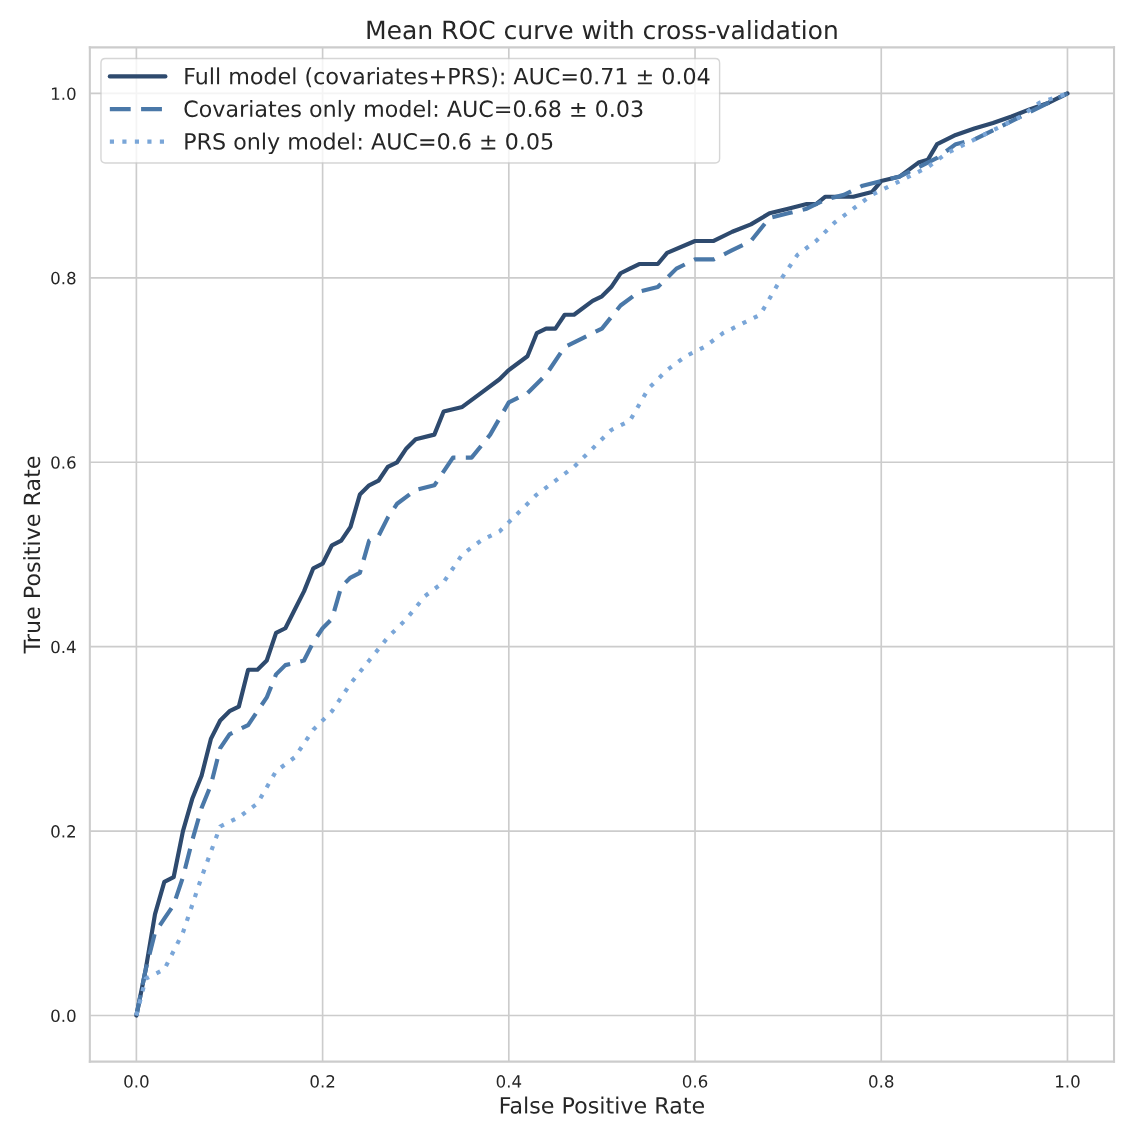 Image resolution: width=1123 pixels, height=1127 pixels. I want to click on legend-label: Full model (covariates+PRS): AUC=0.71 ± 0.04, so click(447, 77).